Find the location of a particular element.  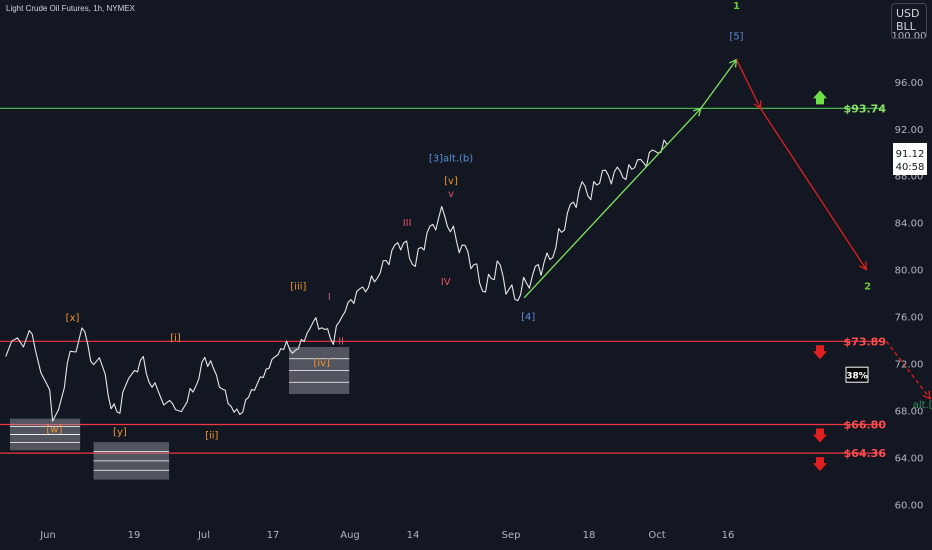

y-tick-2: 92.00 is located at coordinates (909, 130).